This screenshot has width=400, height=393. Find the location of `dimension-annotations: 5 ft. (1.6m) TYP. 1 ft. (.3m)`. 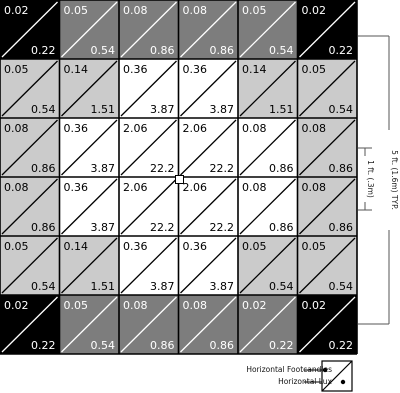

dimension-annotations: 5 ft. (1.6m) TYP. 1 ft. (.3m) is located at coordinates (378, 180).